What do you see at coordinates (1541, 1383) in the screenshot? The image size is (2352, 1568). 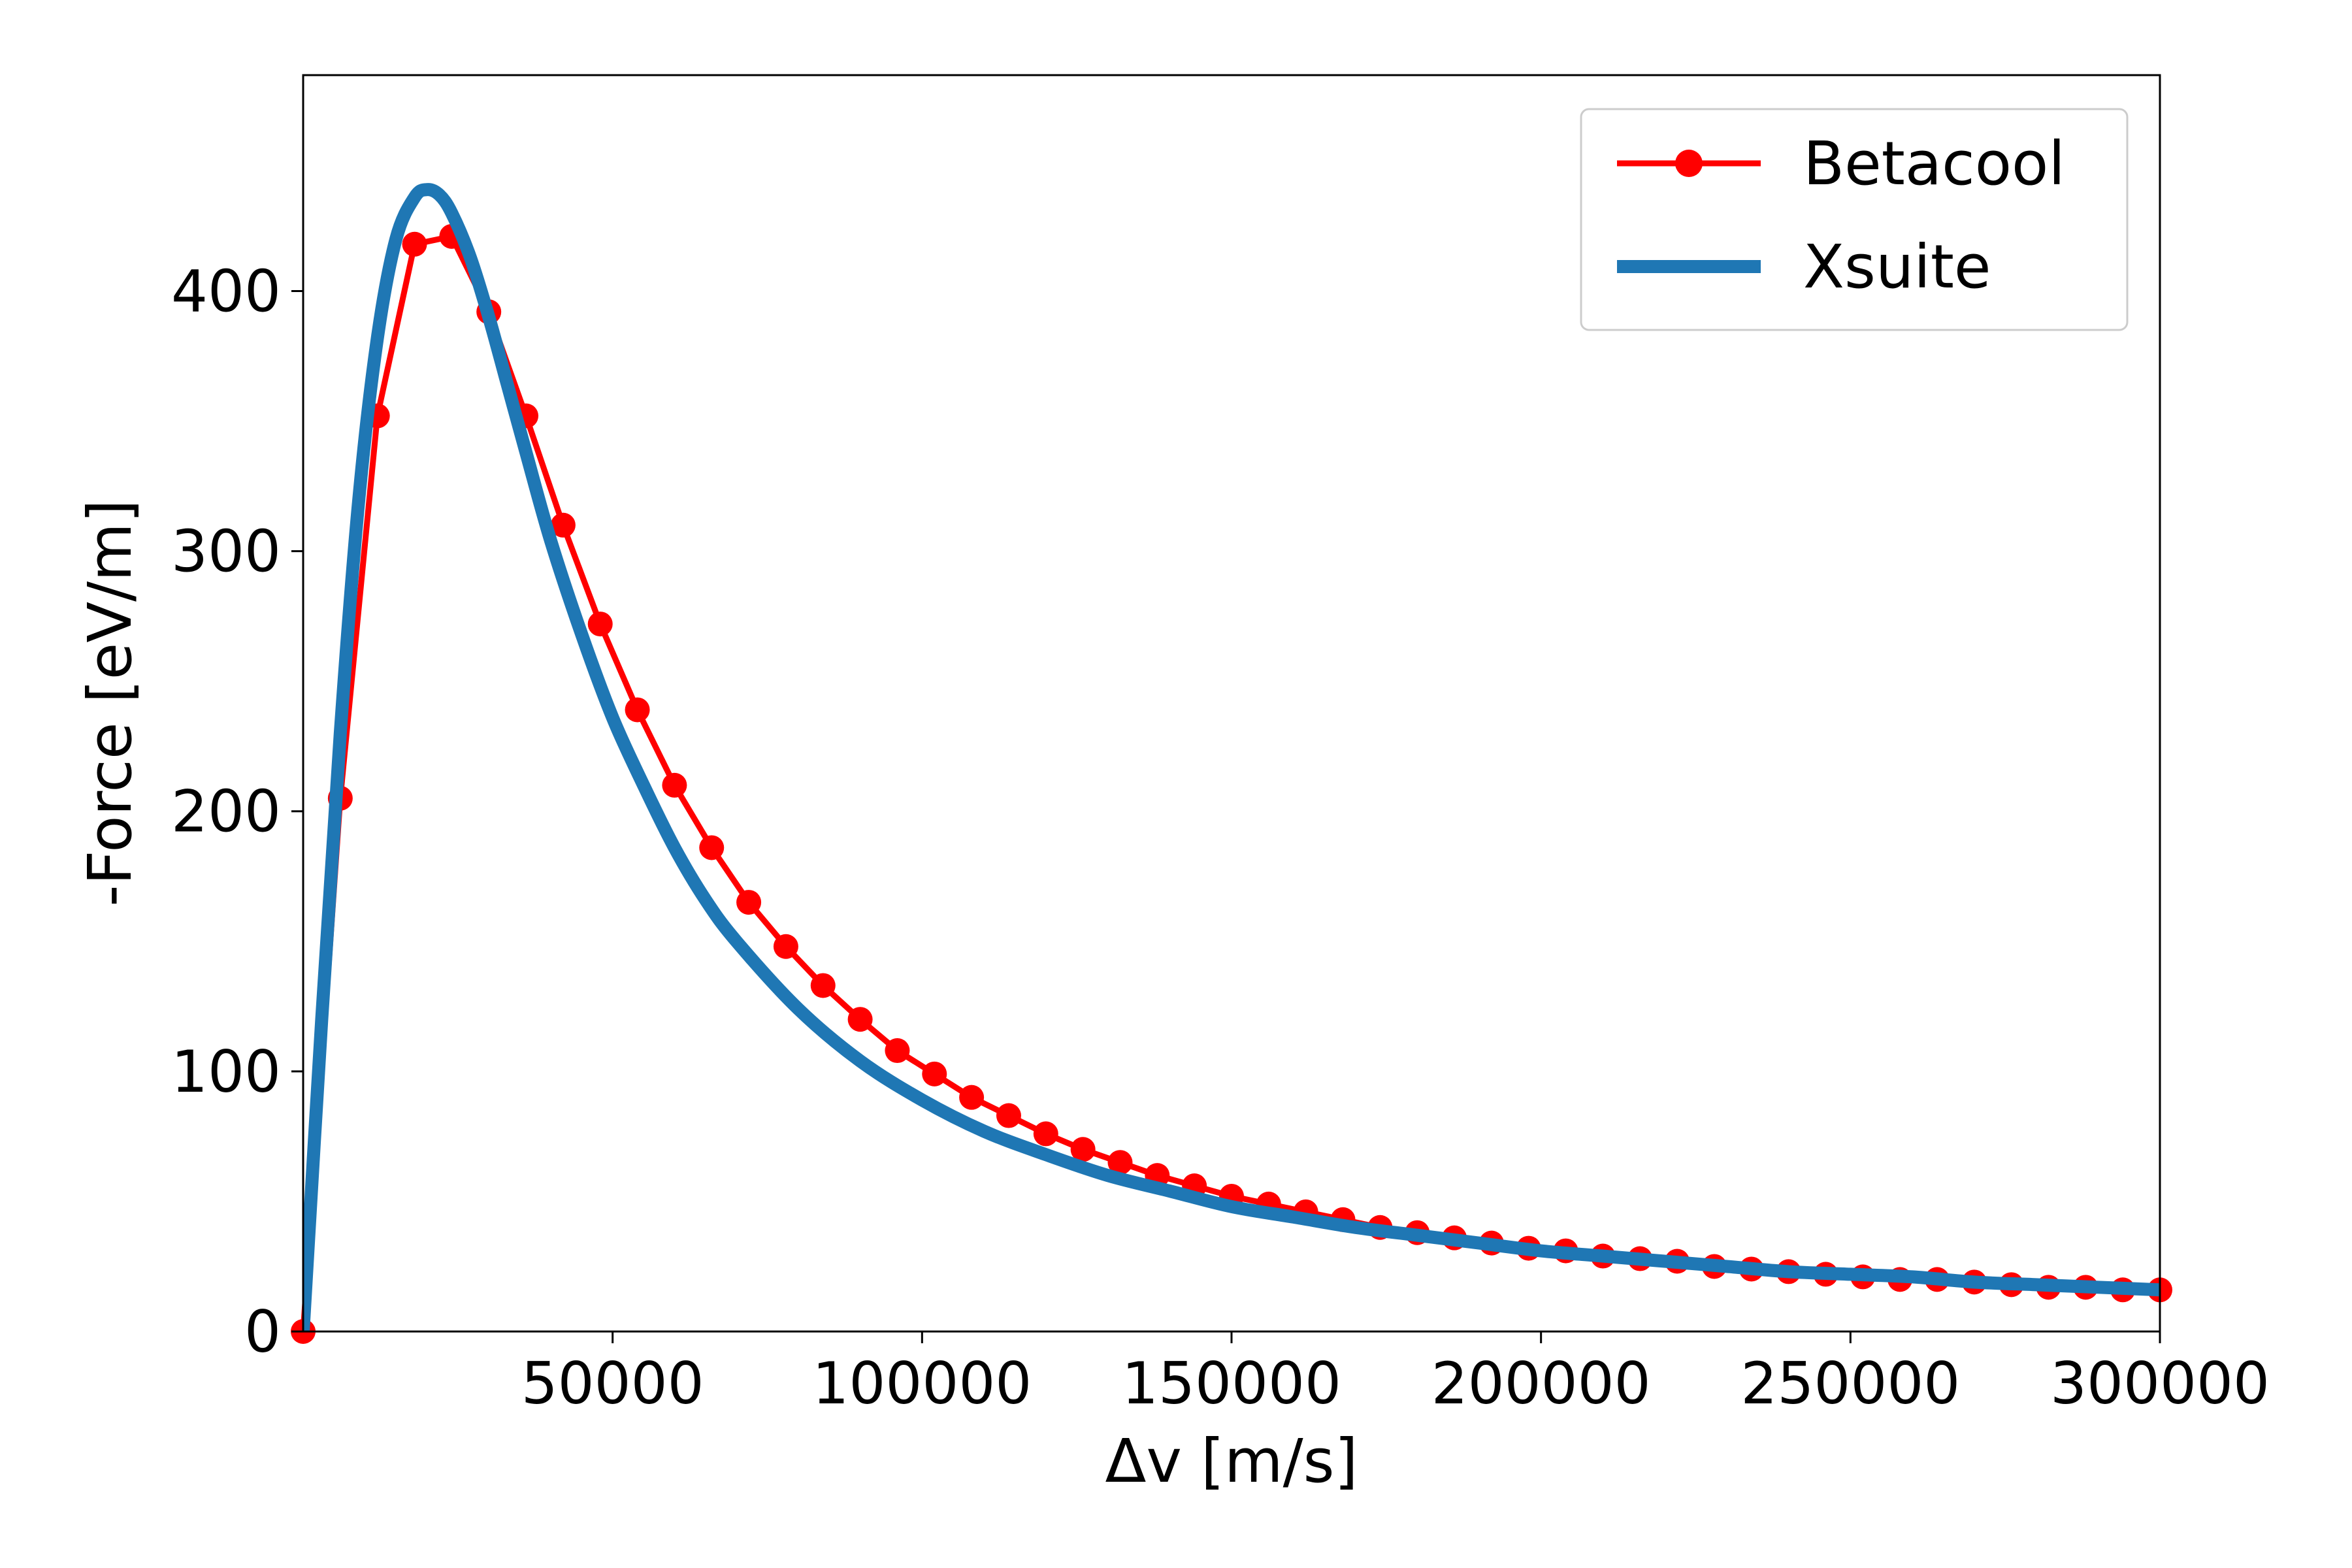 I see `x-tick-label: 200000` at bounding box center [1541, 1383].